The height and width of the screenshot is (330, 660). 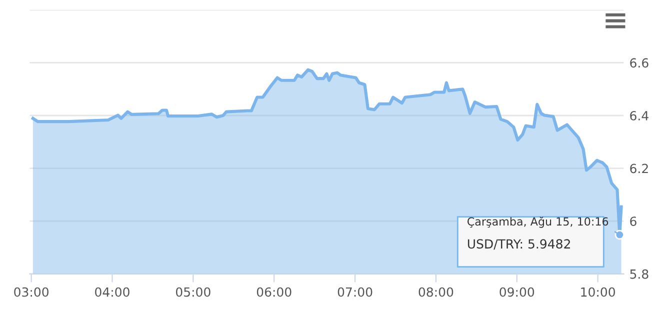 What do you see at coordinates (193, 292) in the screenshot?
I see `x-tick-label: 05:00` at bounding box center [193, 292].